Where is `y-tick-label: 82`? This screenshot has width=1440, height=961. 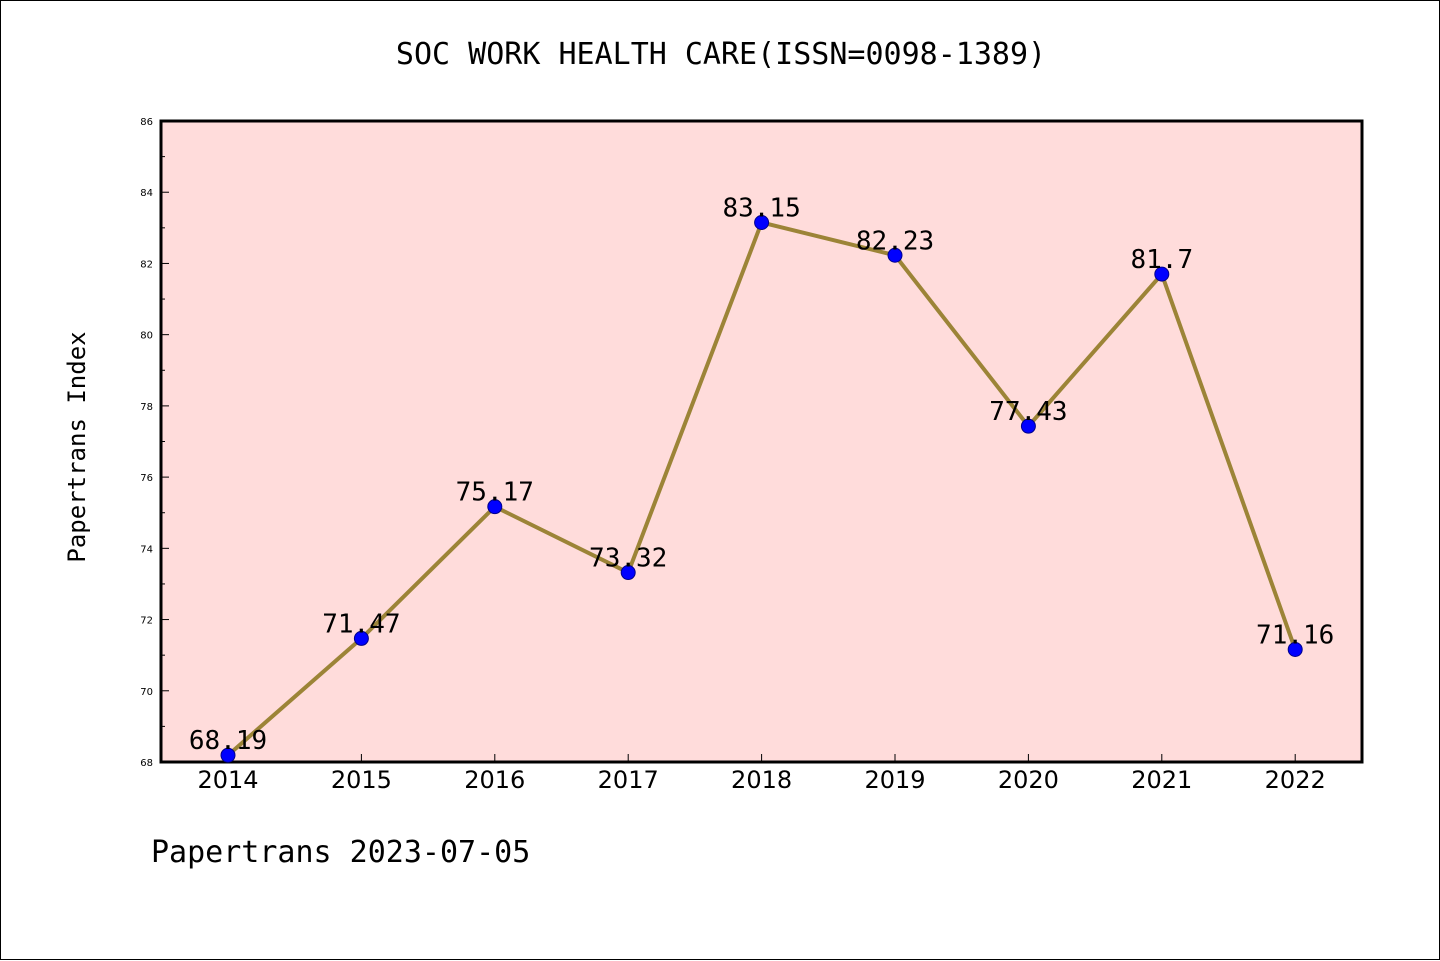
y-tick-label: 82 is located at coordinates (146, 264).